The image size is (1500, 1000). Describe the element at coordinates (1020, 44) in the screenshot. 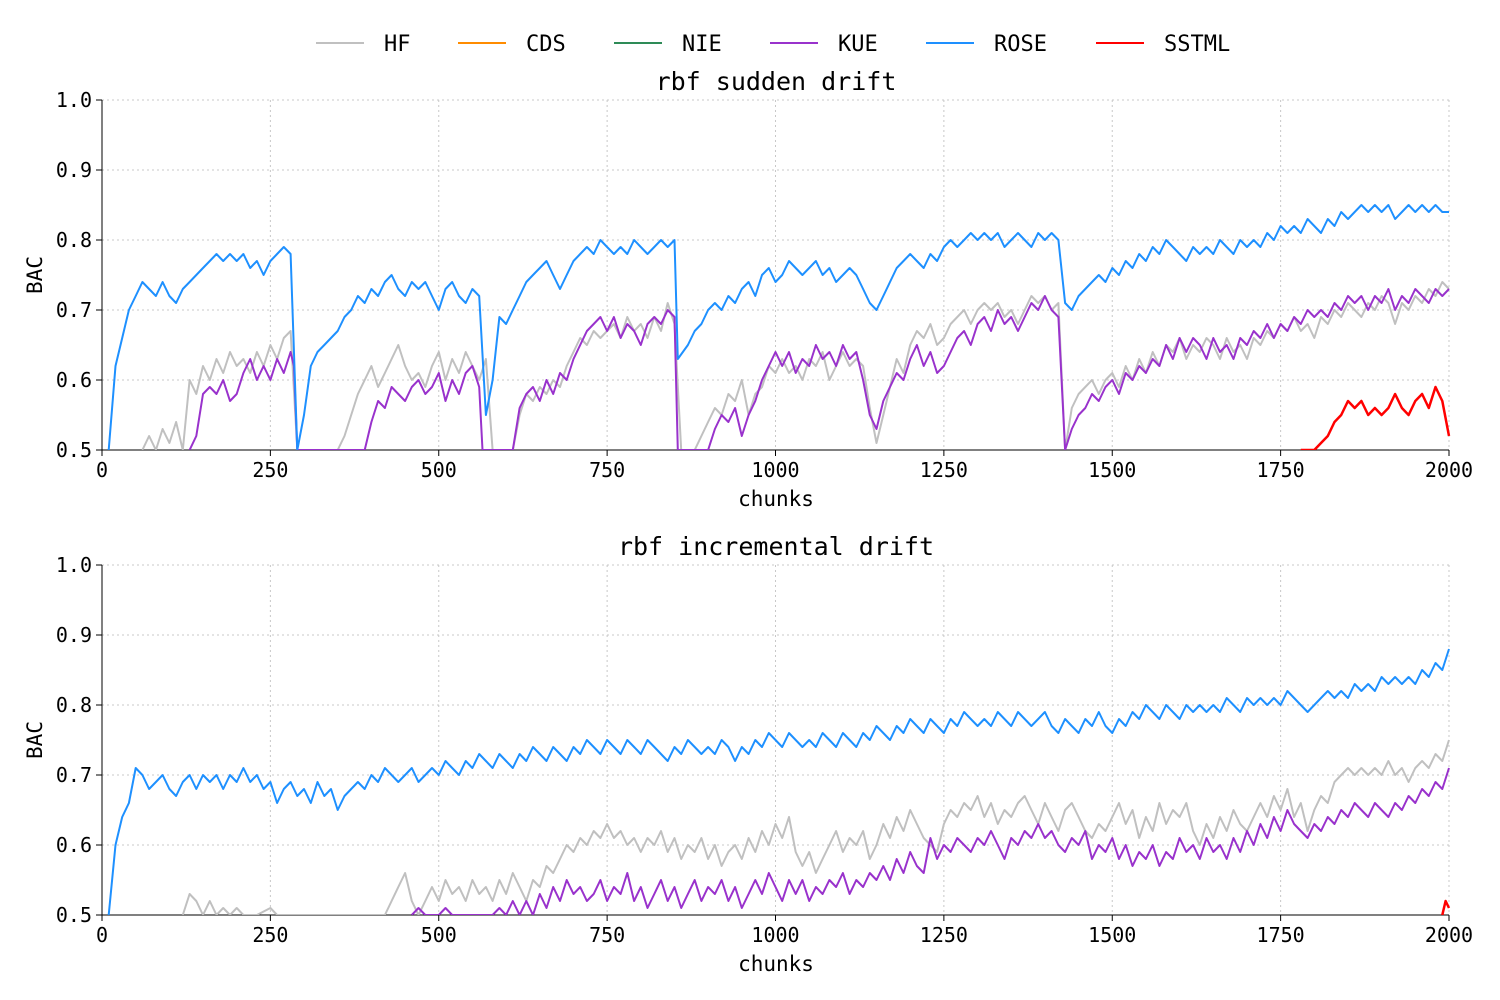

I see `legend-label: ROSE` at that location.